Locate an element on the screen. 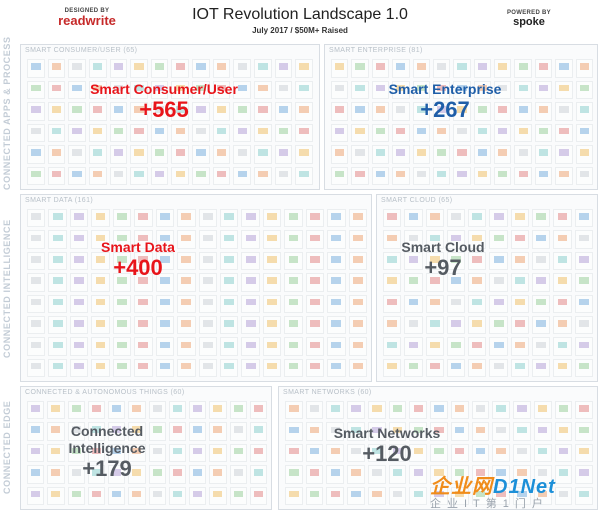 The width and height of the screenshot is (600, 515). spoke-logo: POWERED BY spoke is located at coordinates (529, 19).